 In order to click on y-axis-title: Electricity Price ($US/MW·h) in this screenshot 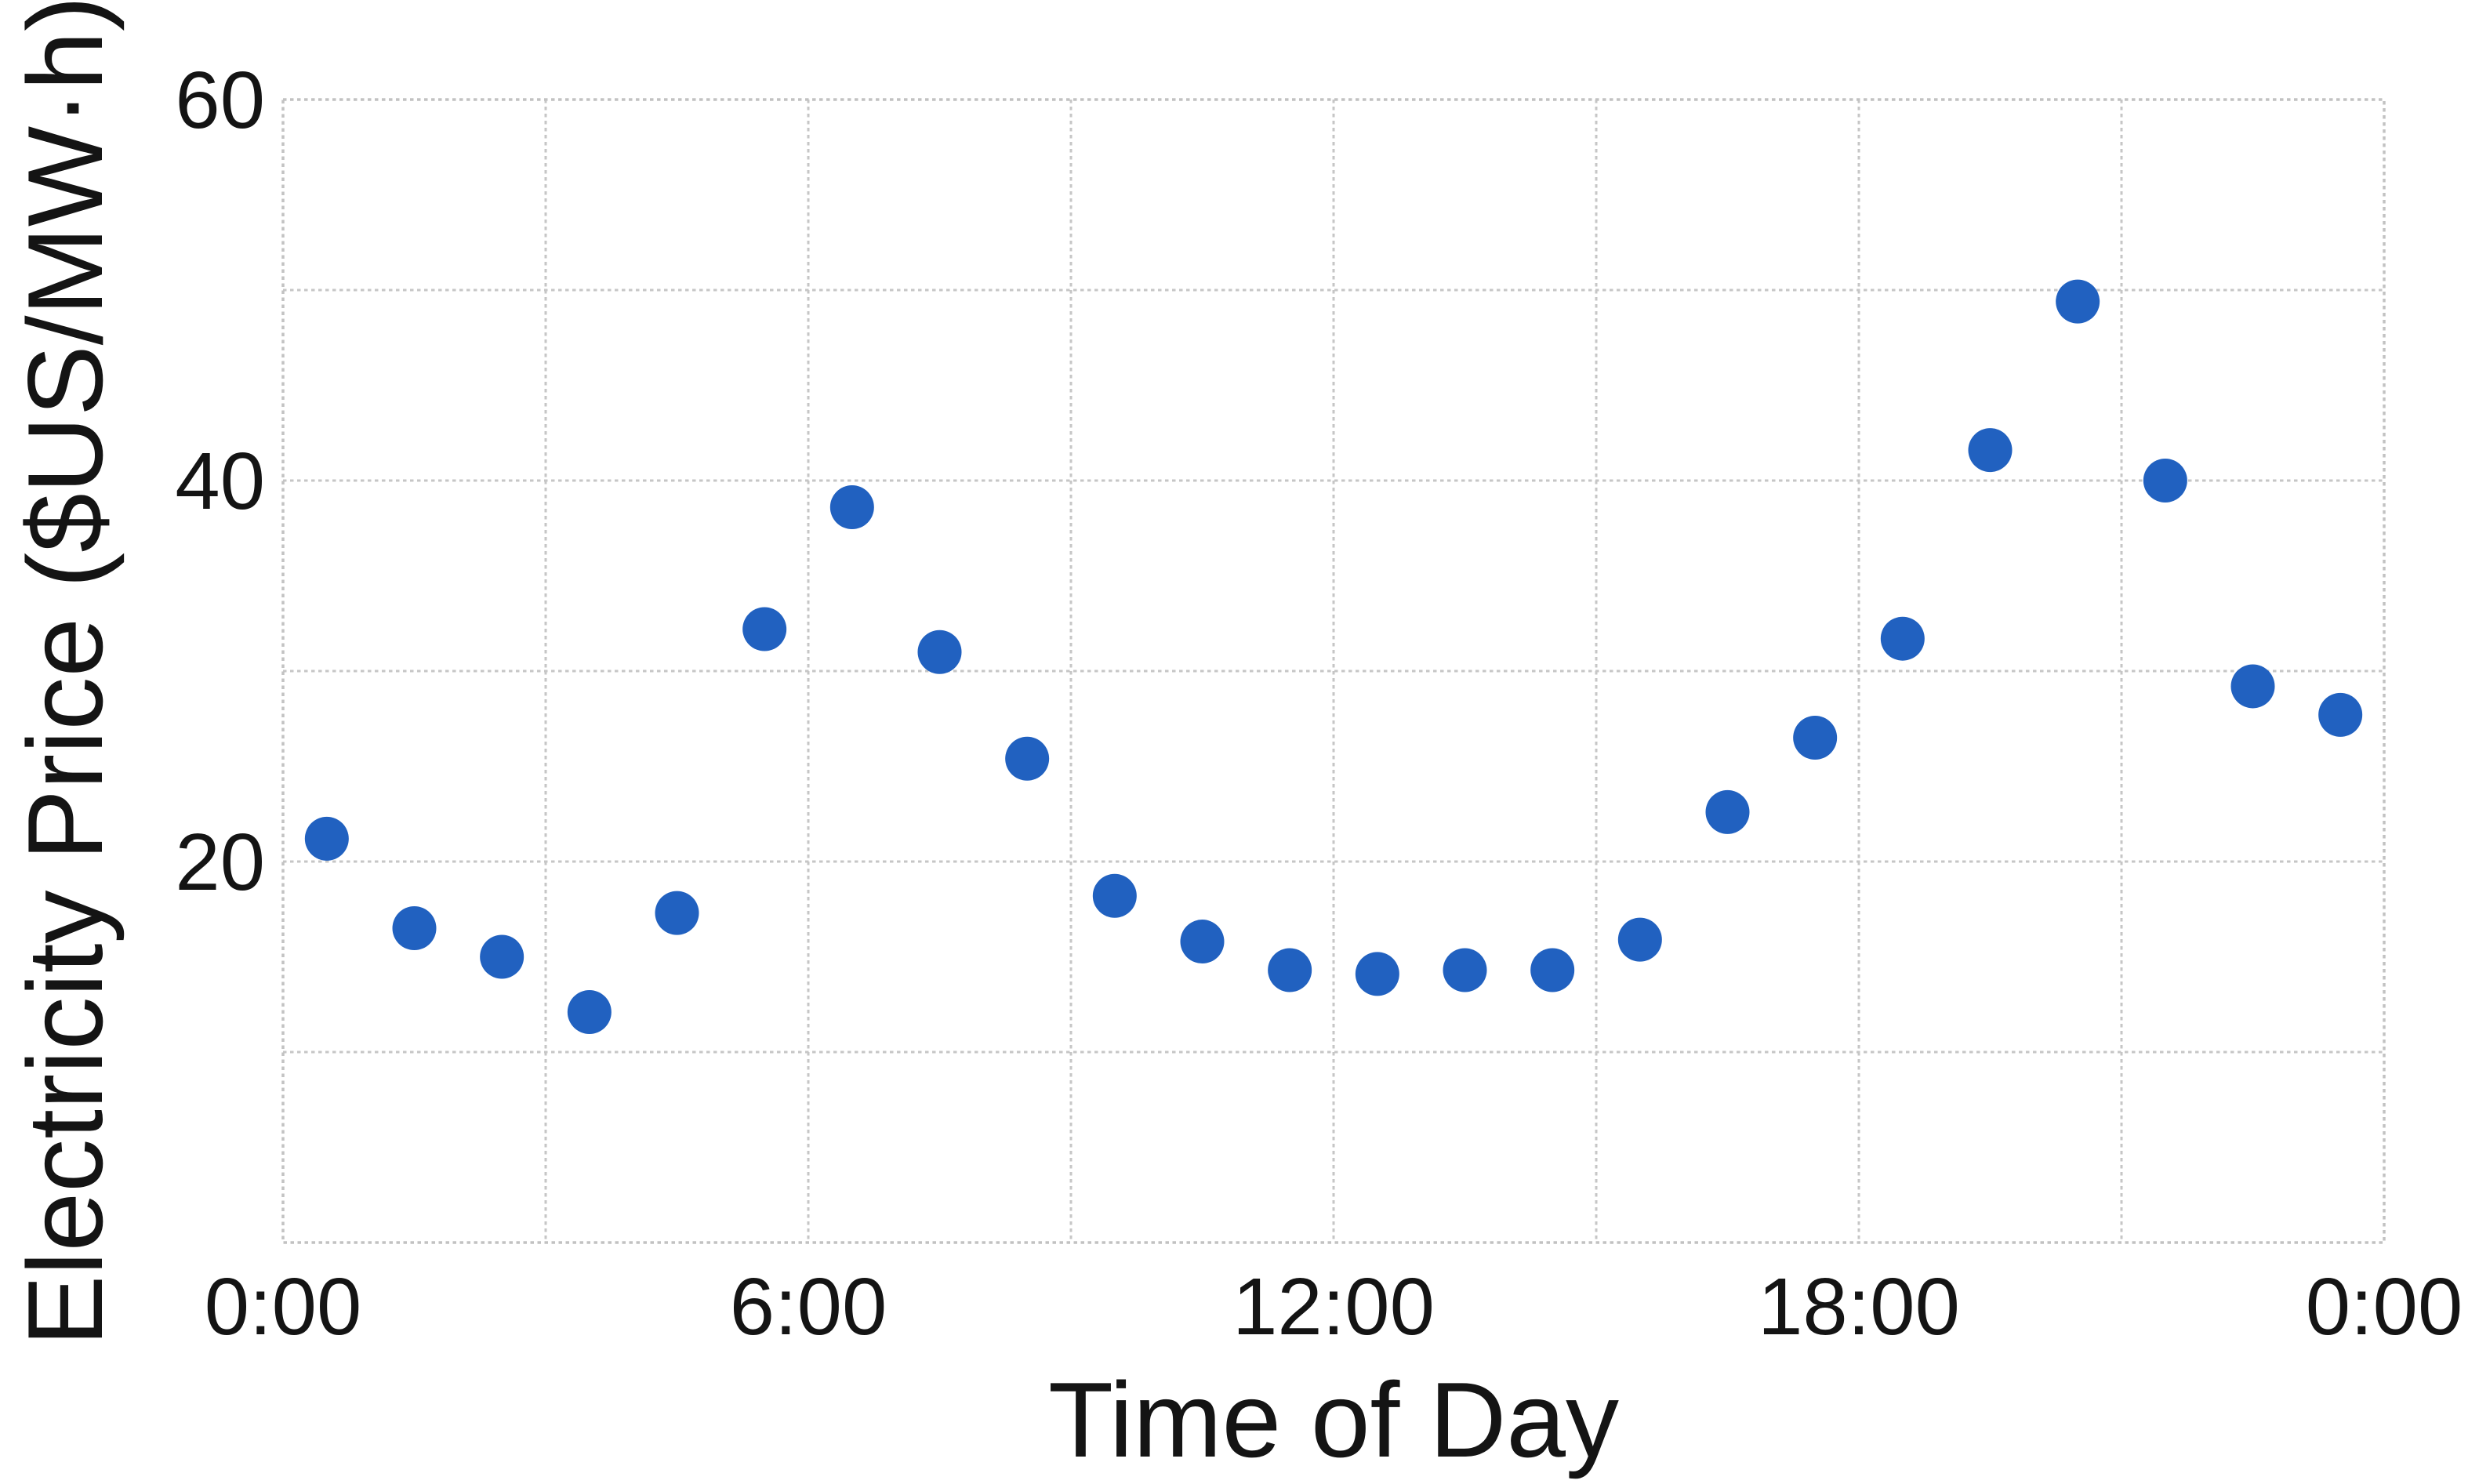, I will do `click(65, 673)`.